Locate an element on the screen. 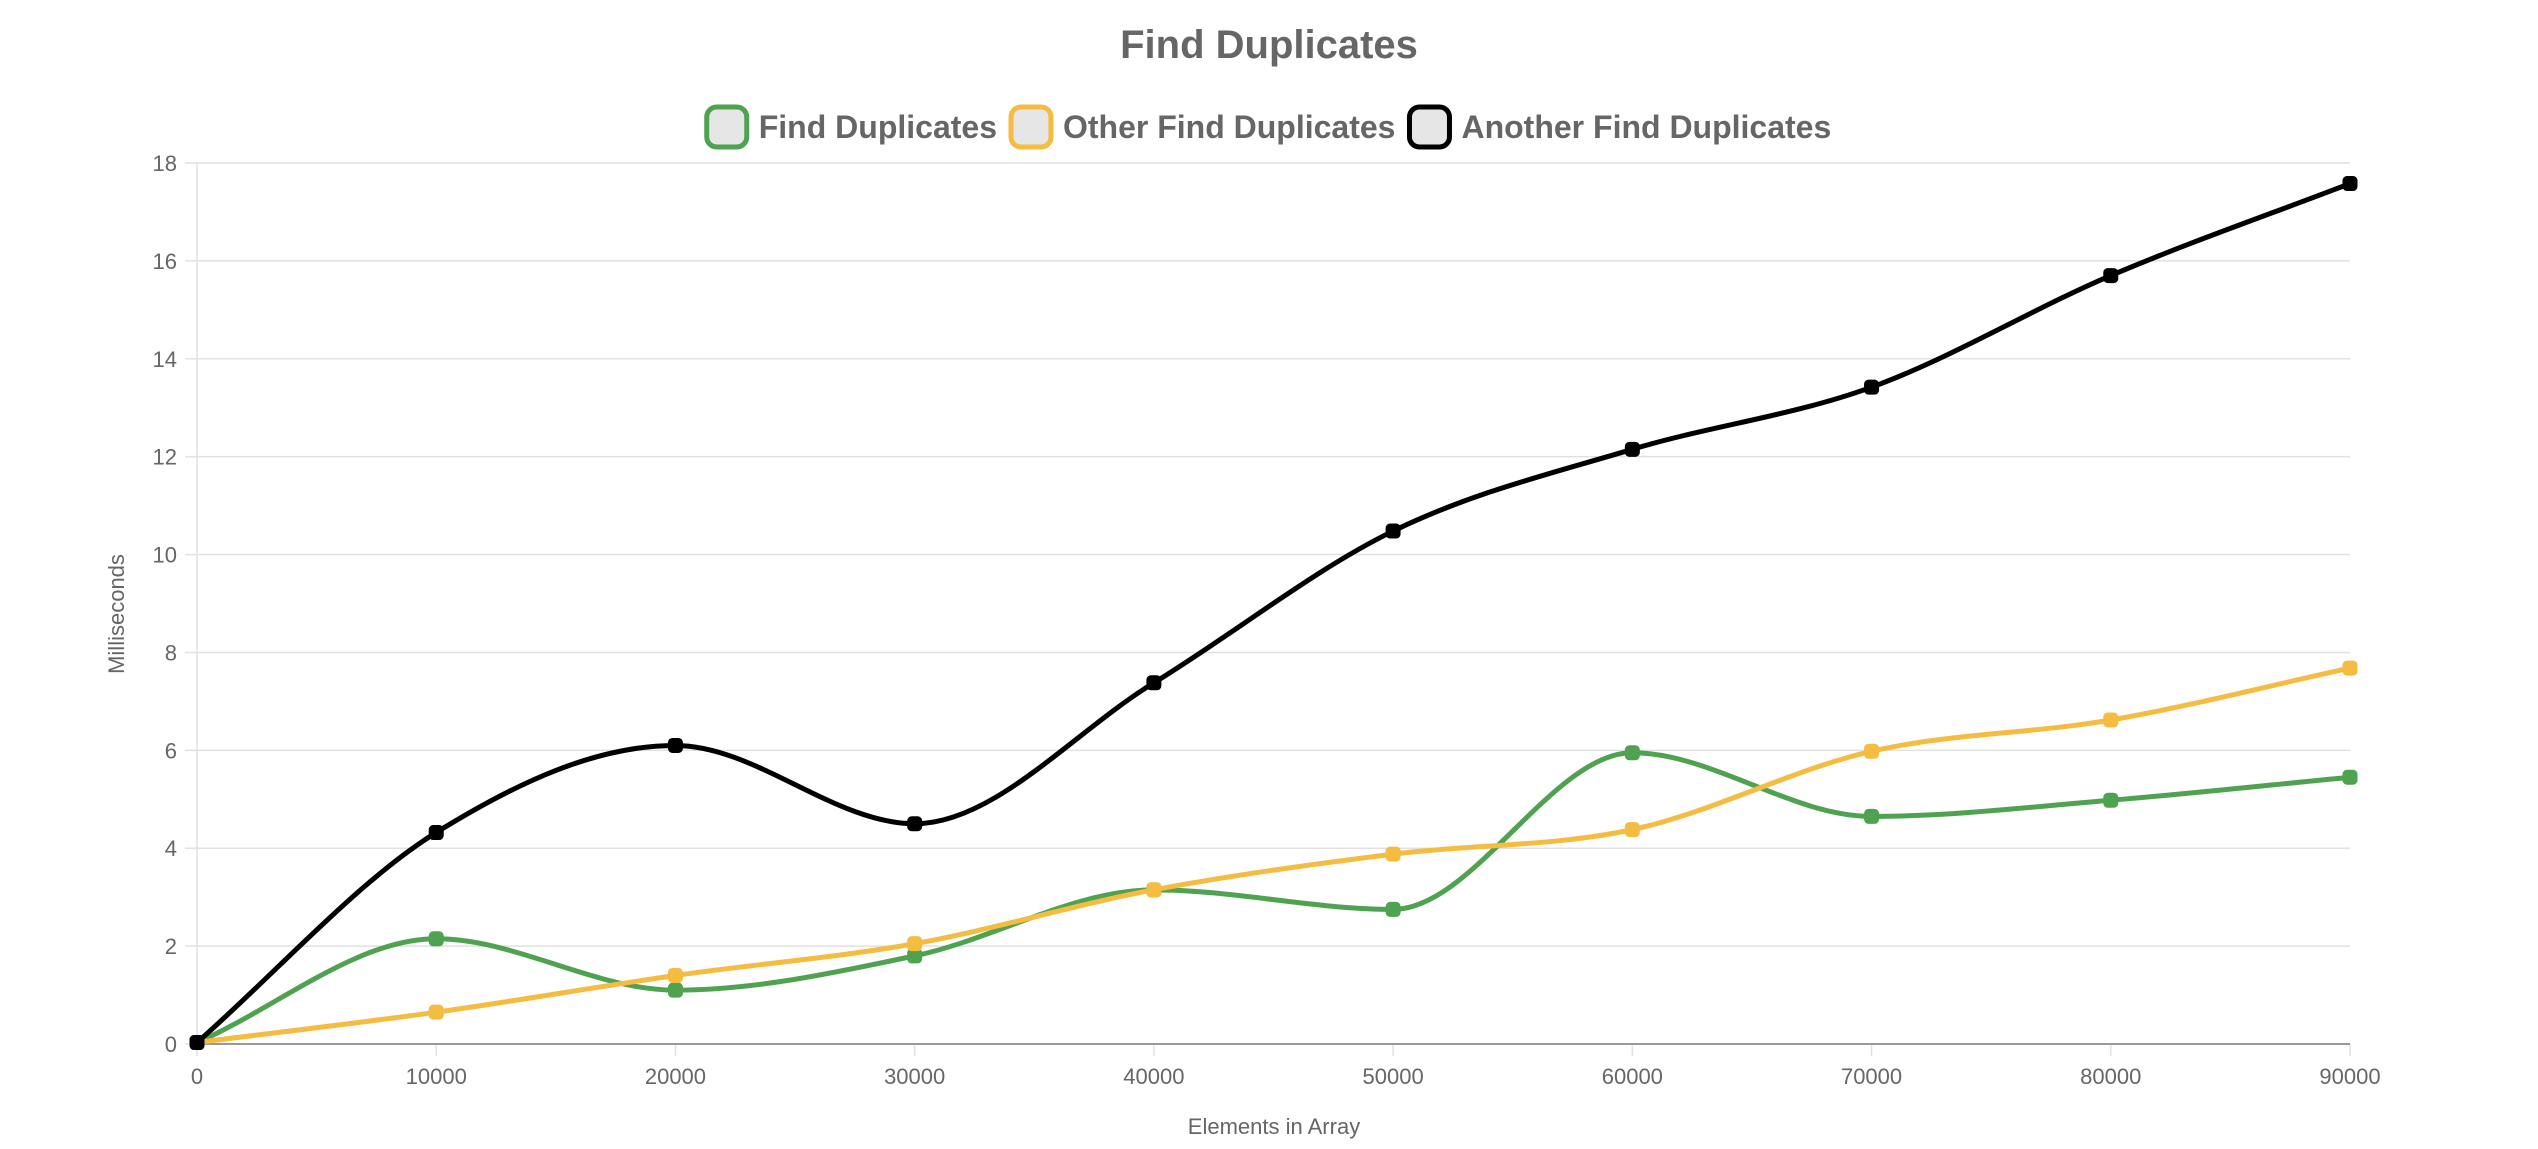 The image size is (2538, 1149). y-tick-label: 12 is located at coordinates (165, 457).